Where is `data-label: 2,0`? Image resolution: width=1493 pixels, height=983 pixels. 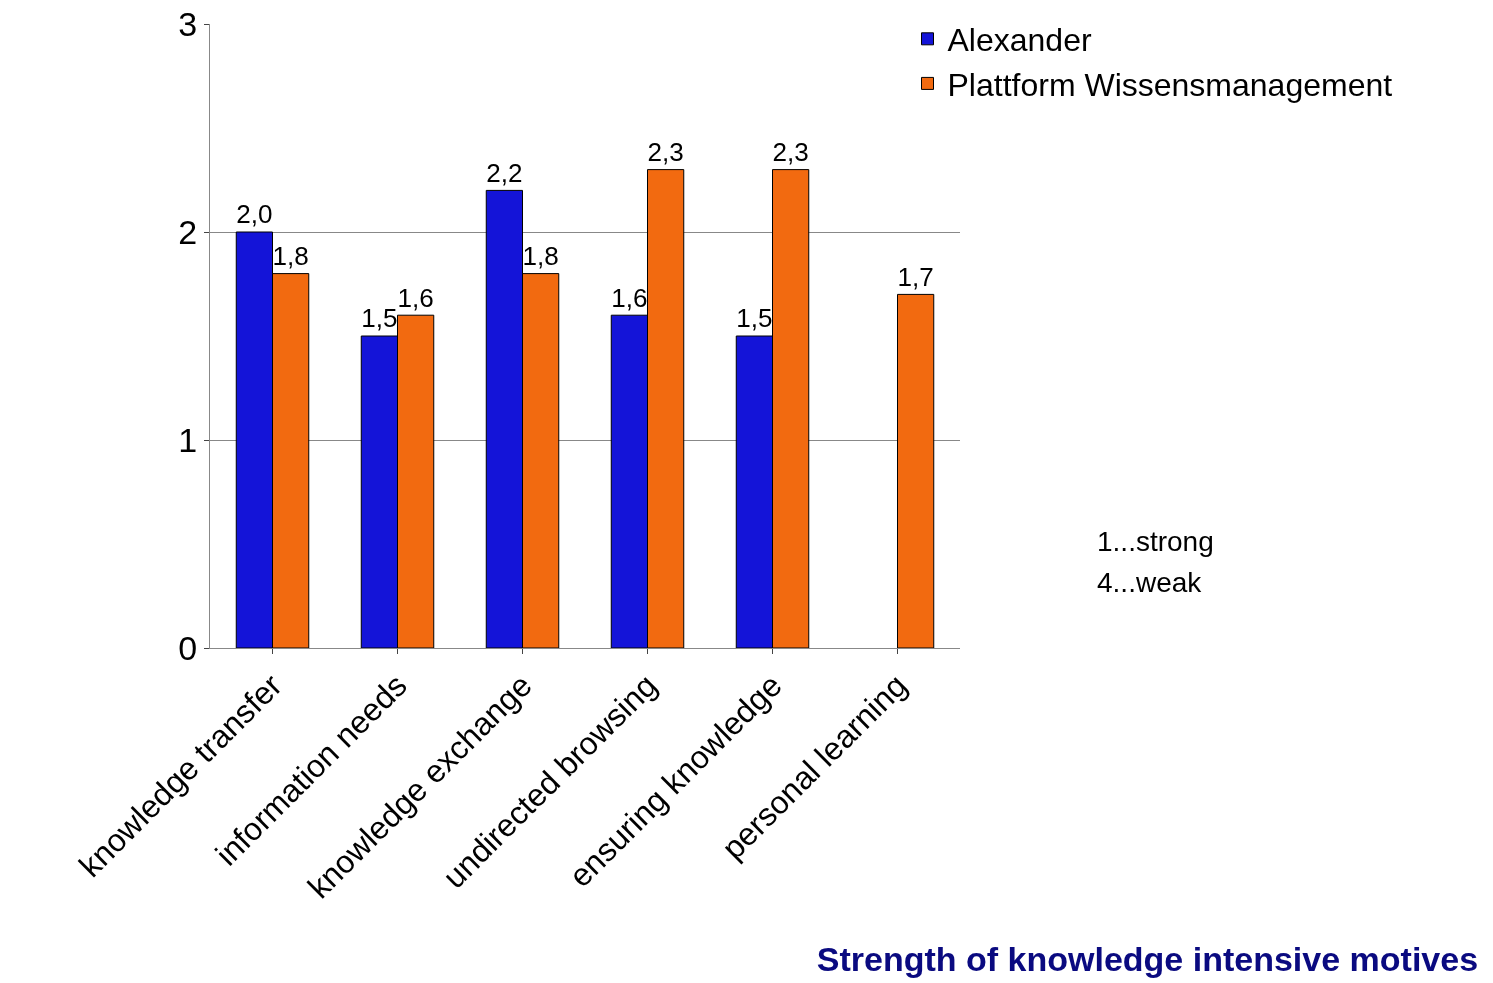 data-label: 2,0 is located at coordinates (254, 214).